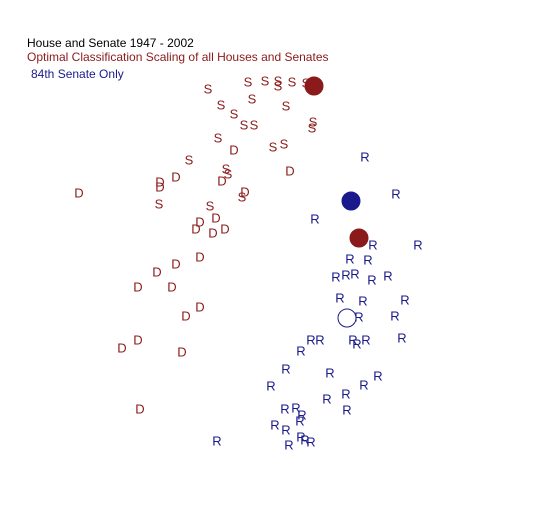 This screenshot has width=537, height=507. What do you see at coordinates (77, 74) in the screenshot?
I see `annotation: 84th Senate Only` at bounding box center [77, 74].